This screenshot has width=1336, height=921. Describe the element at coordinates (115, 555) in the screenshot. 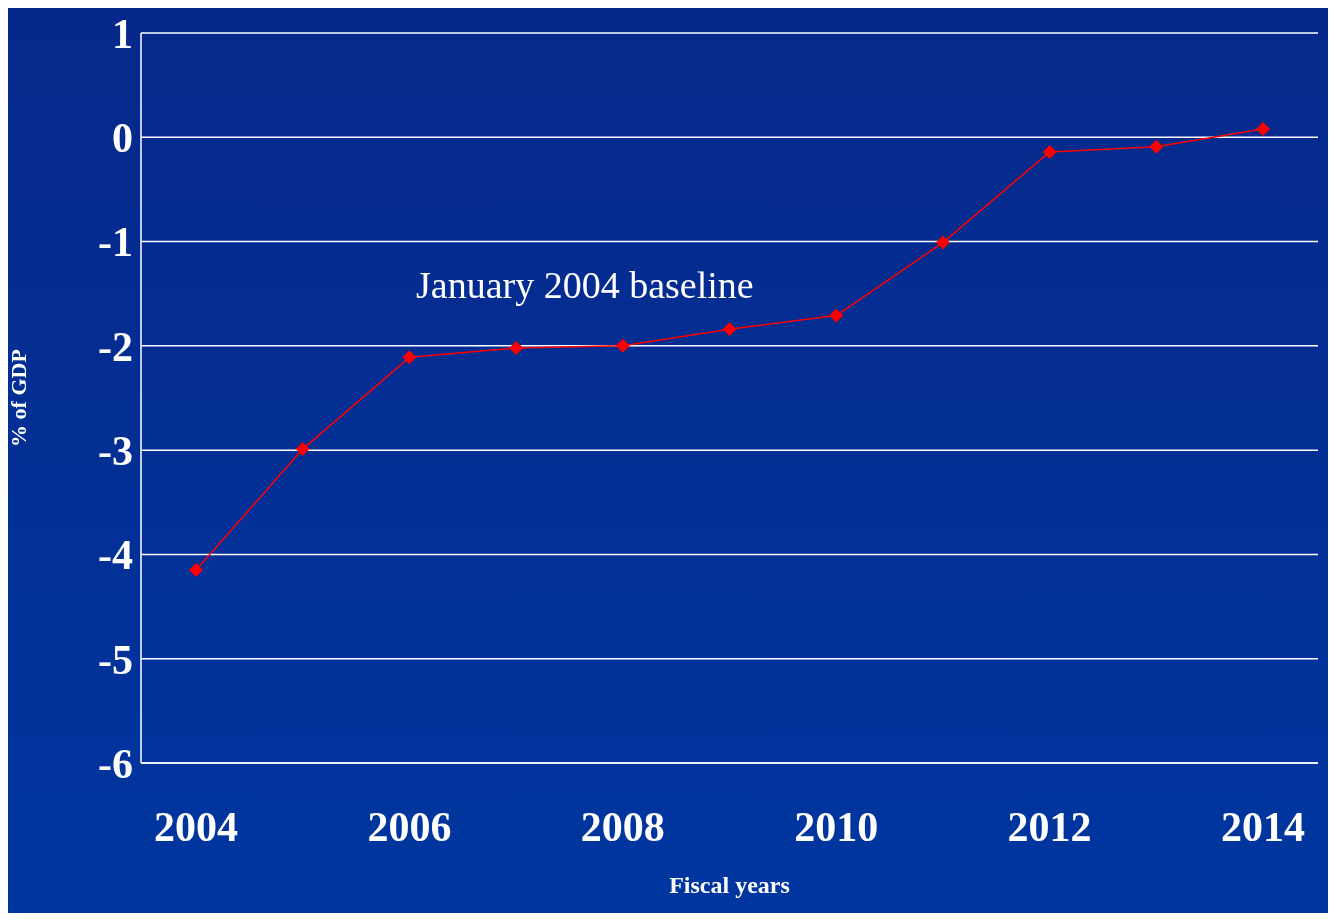

I see `y-tick-label: -4` at that location.